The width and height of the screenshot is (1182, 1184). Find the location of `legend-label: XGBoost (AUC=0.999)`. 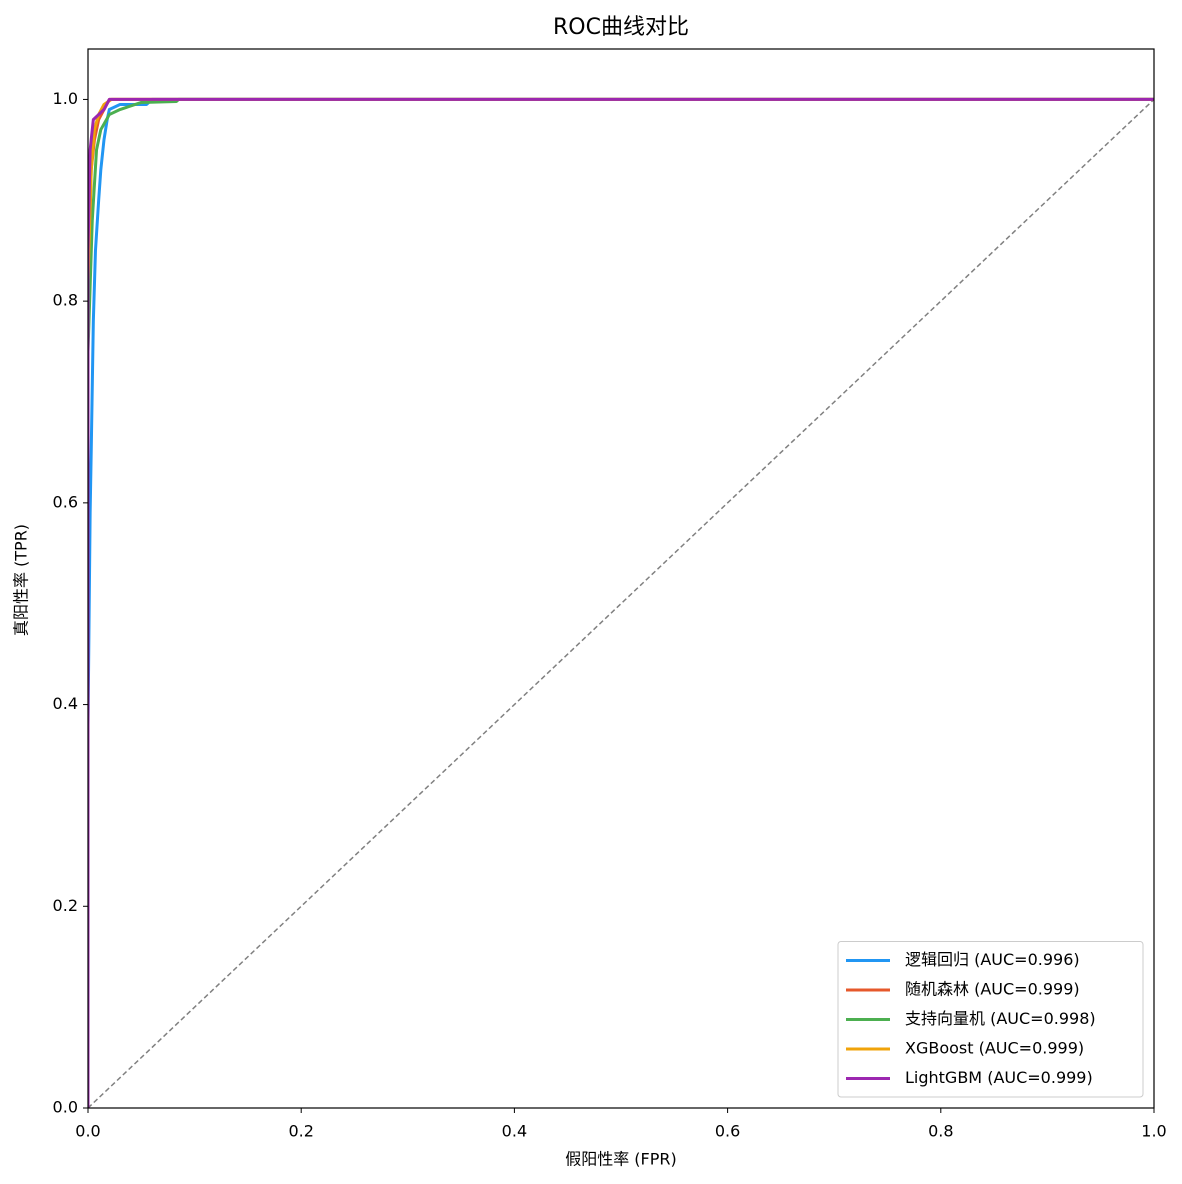

legend-label: XGBoost (AUC=0.999) is located at coordinates (994, 1048).